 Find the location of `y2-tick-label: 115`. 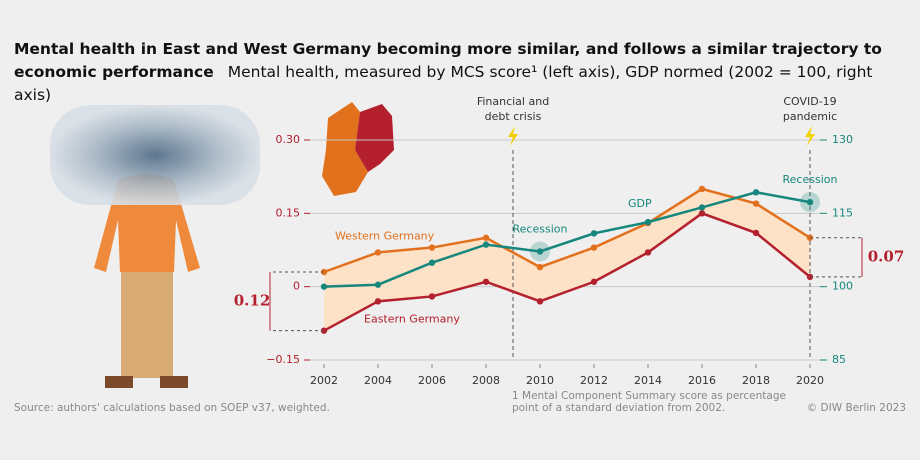

y2-tick-label: 115 is located at coordinates (842, 212).